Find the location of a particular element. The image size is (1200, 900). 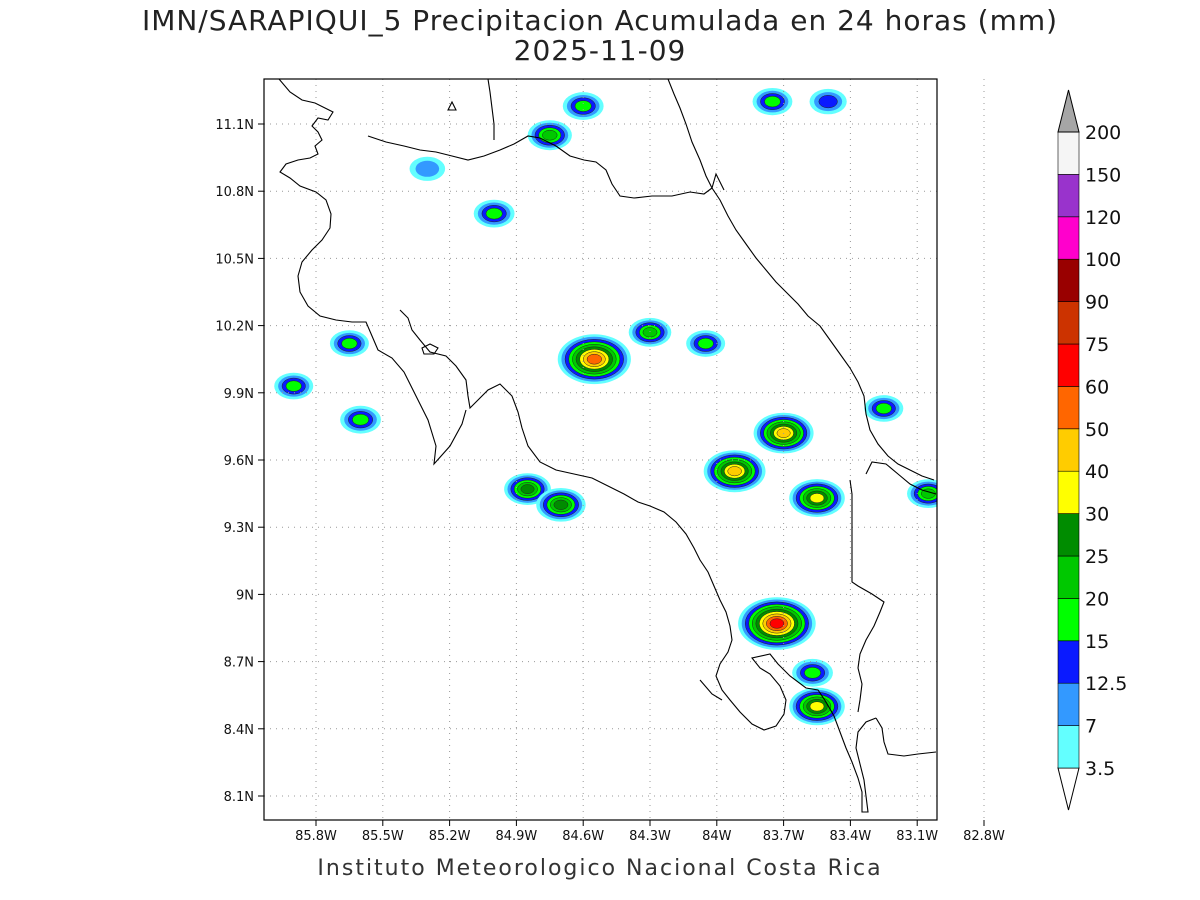

lat-tick-label: 10.2N is located at coordinates (234, 327).